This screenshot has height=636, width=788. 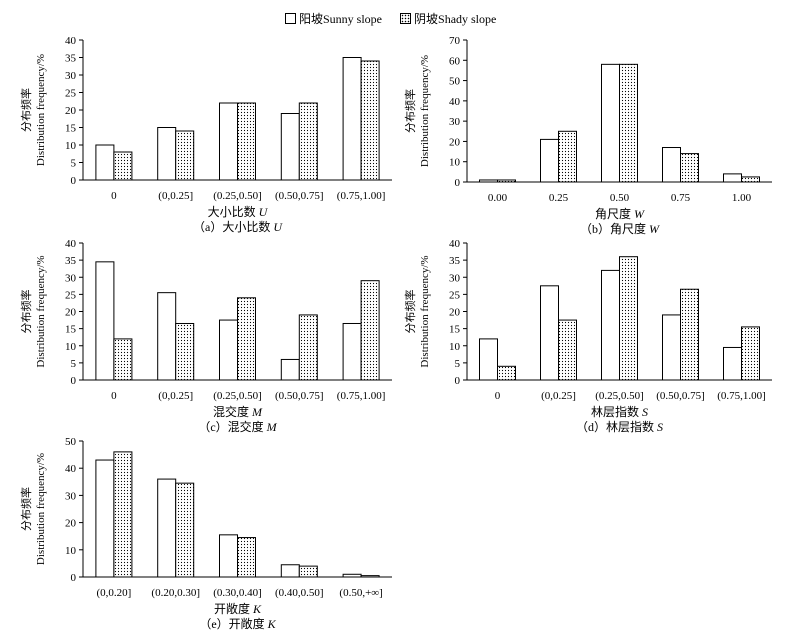 I want to click on x-tick-label-a-1: (0,0.25], so click(x=175, y=196).